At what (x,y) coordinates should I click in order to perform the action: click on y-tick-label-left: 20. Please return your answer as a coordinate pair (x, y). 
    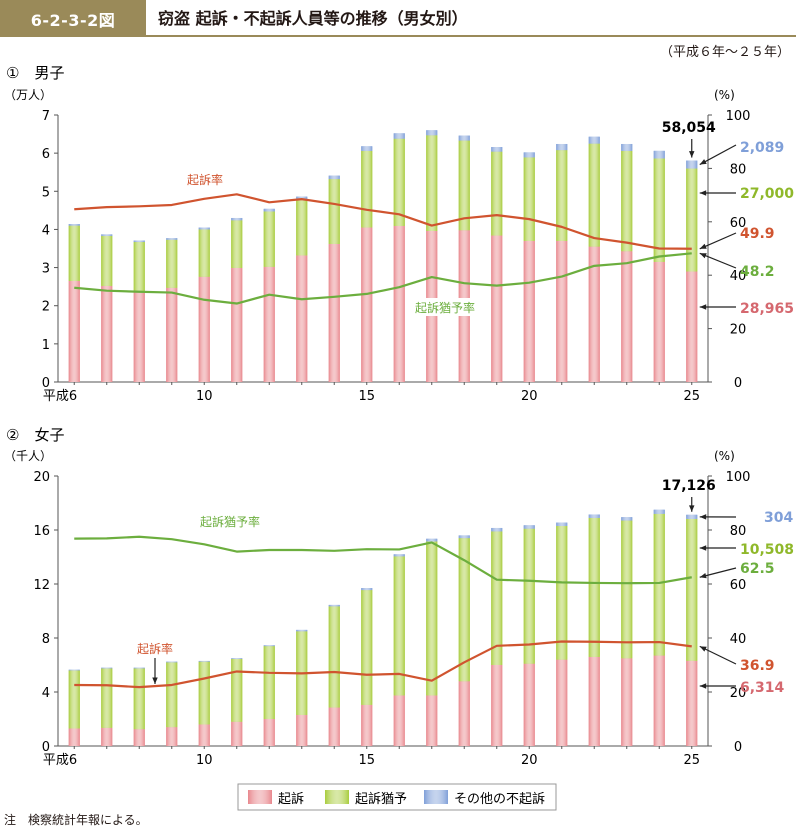
    Looking at the image, I should click on (41, 477).